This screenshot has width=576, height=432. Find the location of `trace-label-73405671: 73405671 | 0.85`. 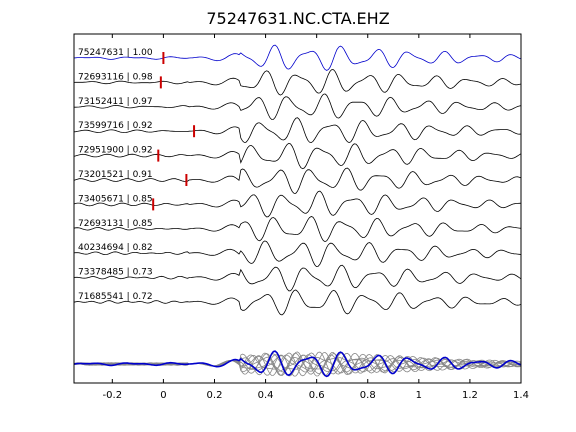

trace-label-73405671: 73405671 | 0.85 is located at coordinates (115, 199).